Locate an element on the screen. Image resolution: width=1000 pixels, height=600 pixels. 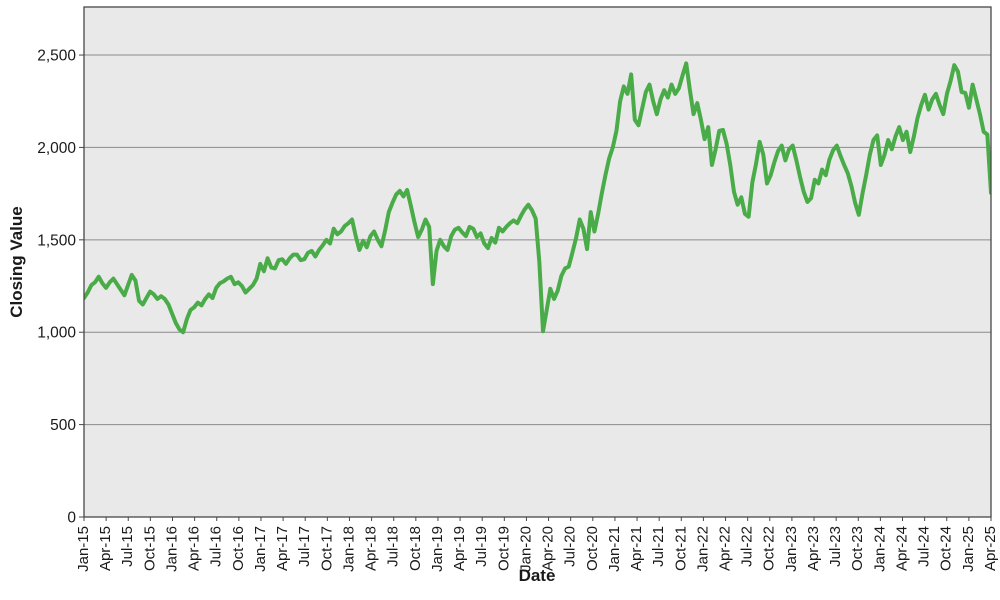
x-tick-label: Jan-24 is located at coordinates (879, 549).